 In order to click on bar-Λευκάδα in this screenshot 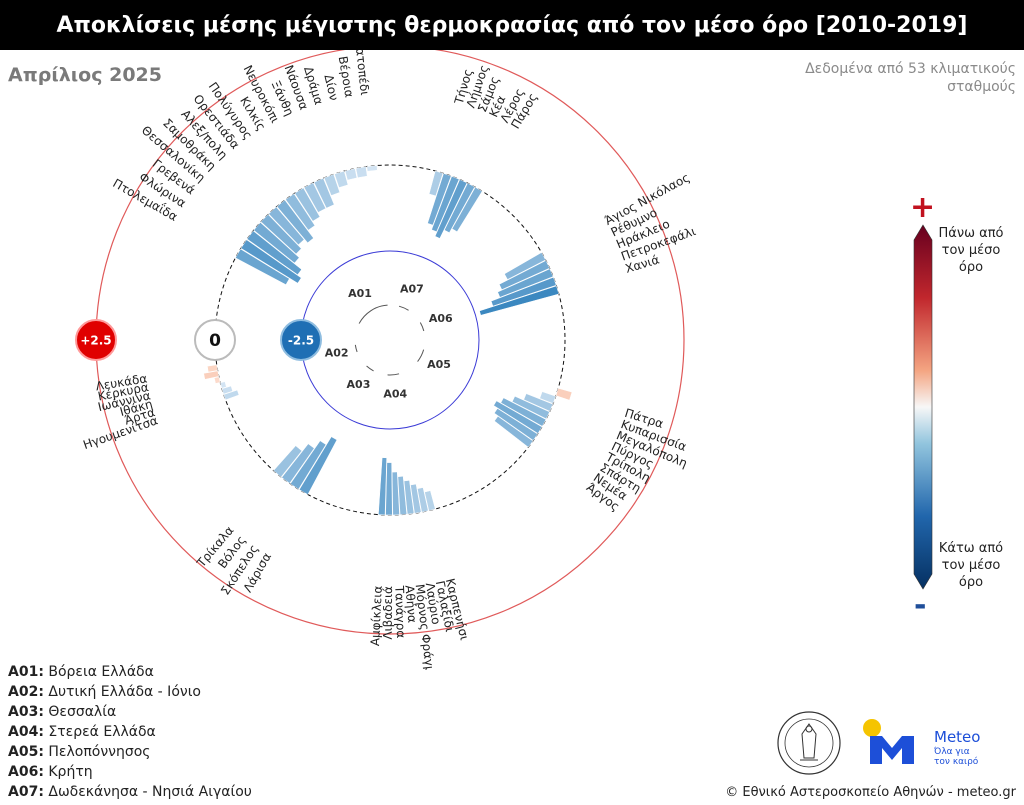, I will do `click(212, 368)`.